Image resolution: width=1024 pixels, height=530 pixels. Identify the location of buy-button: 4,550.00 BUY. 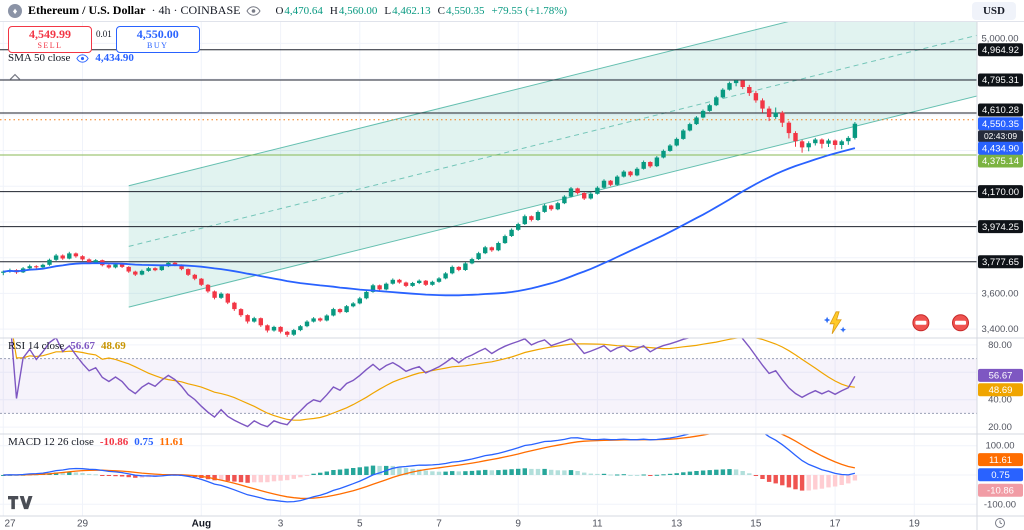
(157, 39).